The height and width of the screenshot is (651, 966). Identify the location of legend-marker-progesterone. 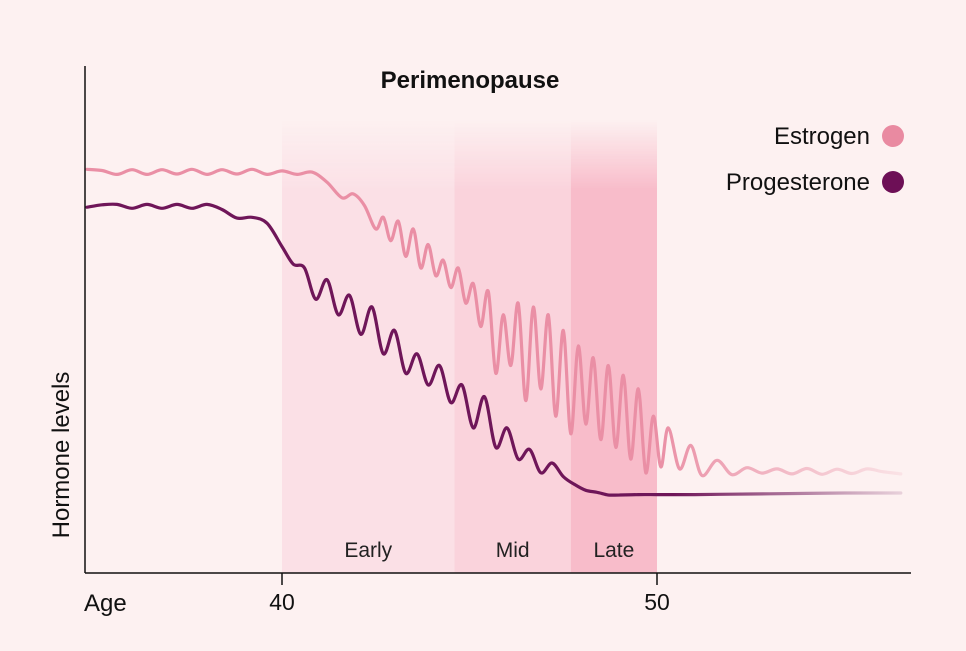
(893, 182).